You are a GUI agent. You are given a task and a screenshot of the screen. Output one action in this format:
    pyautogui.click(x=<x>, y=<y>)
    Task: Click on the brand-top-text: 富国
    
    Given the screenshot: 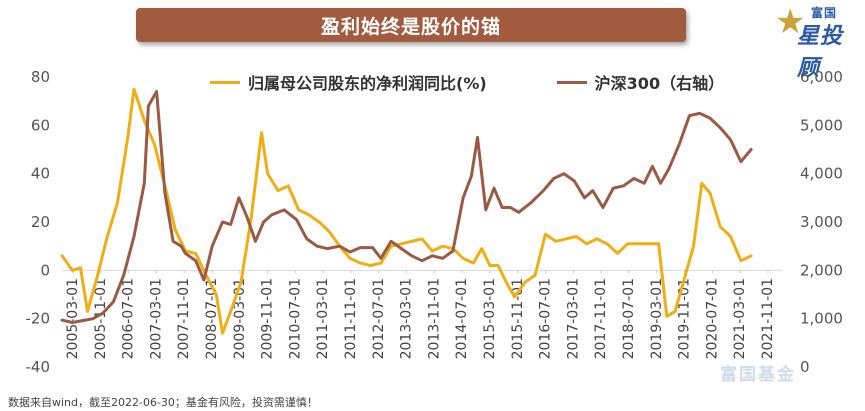 What is the action you would take?
    pyautogui.click(x=824, y=13)
    